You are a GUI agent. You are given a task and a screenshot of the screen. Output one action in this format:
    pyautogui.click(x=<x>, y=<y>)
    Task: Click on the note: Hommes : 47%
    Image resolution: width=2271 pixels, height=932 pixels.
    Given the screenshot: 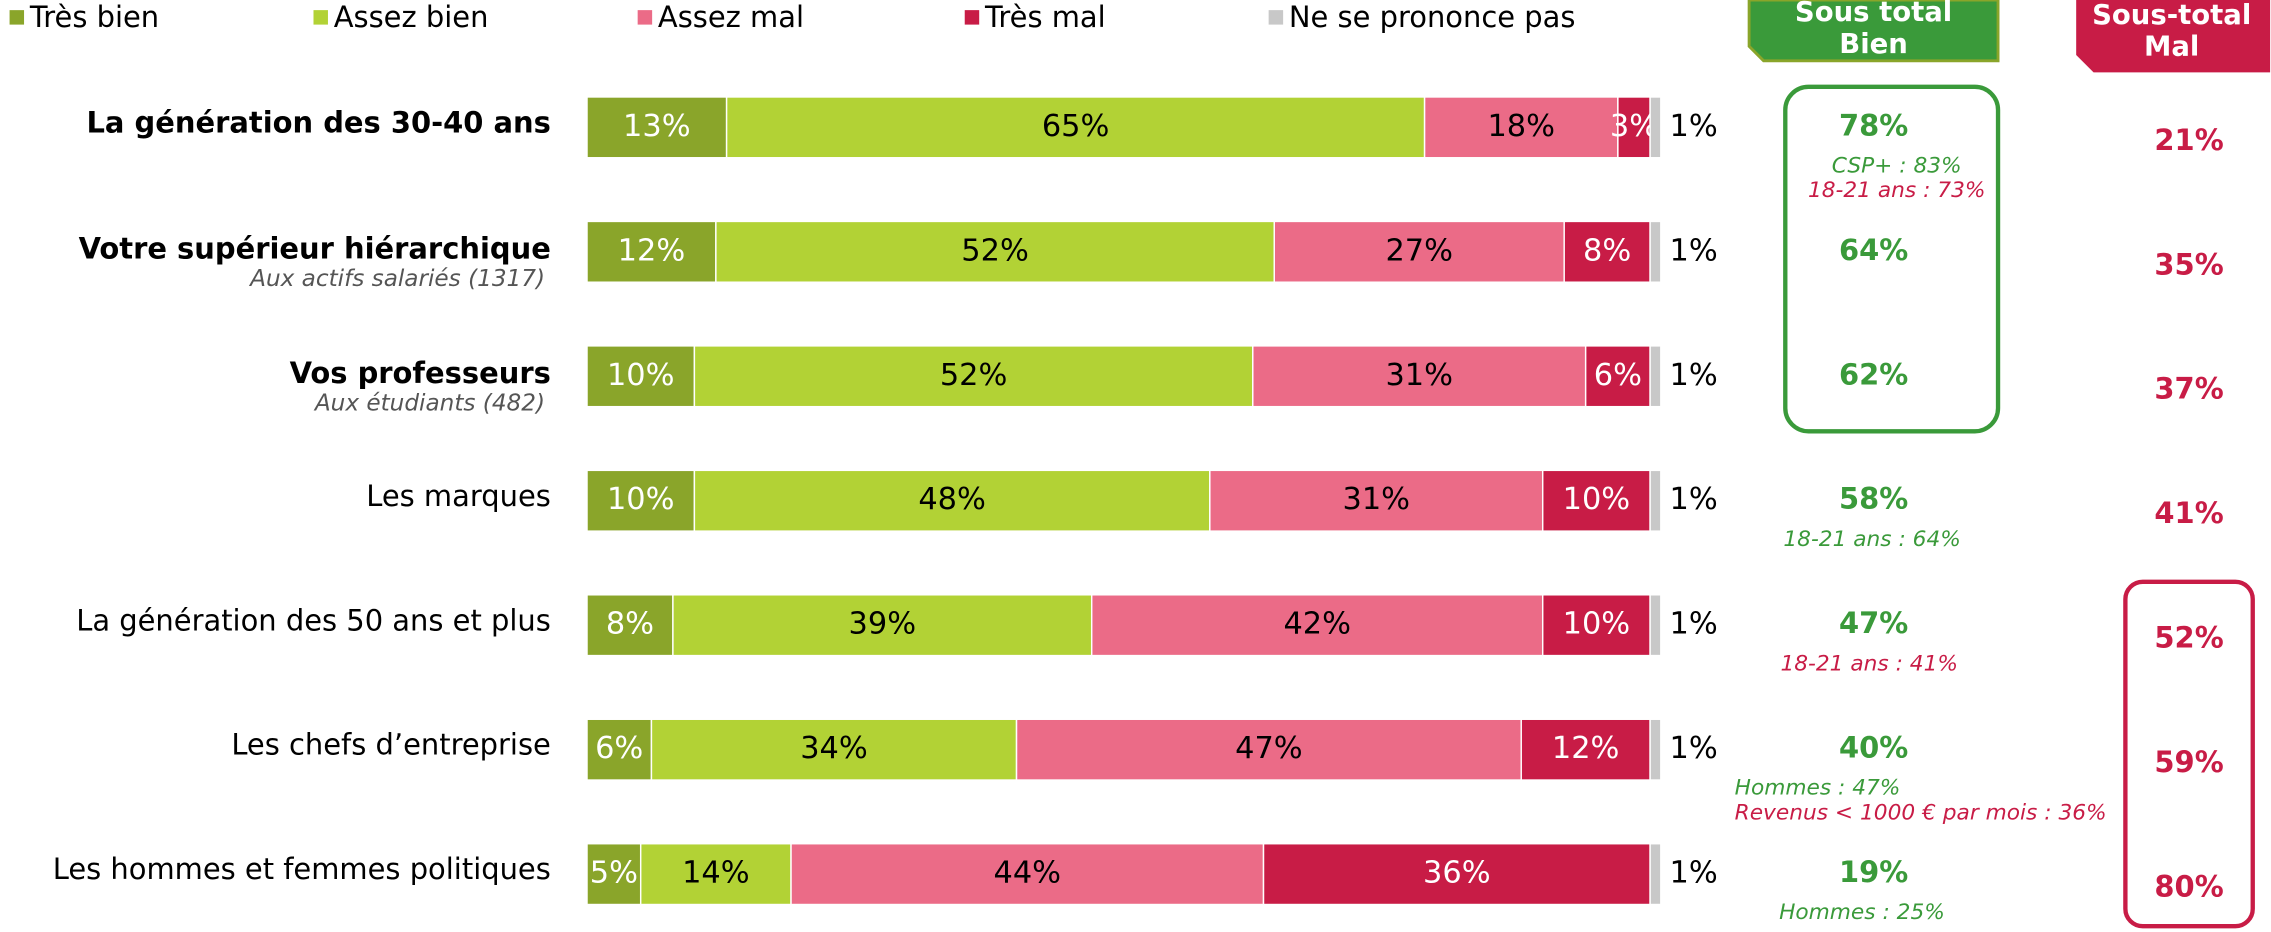 What is the action you would take?
    pyautogui.click(x=1818, y=788)
    